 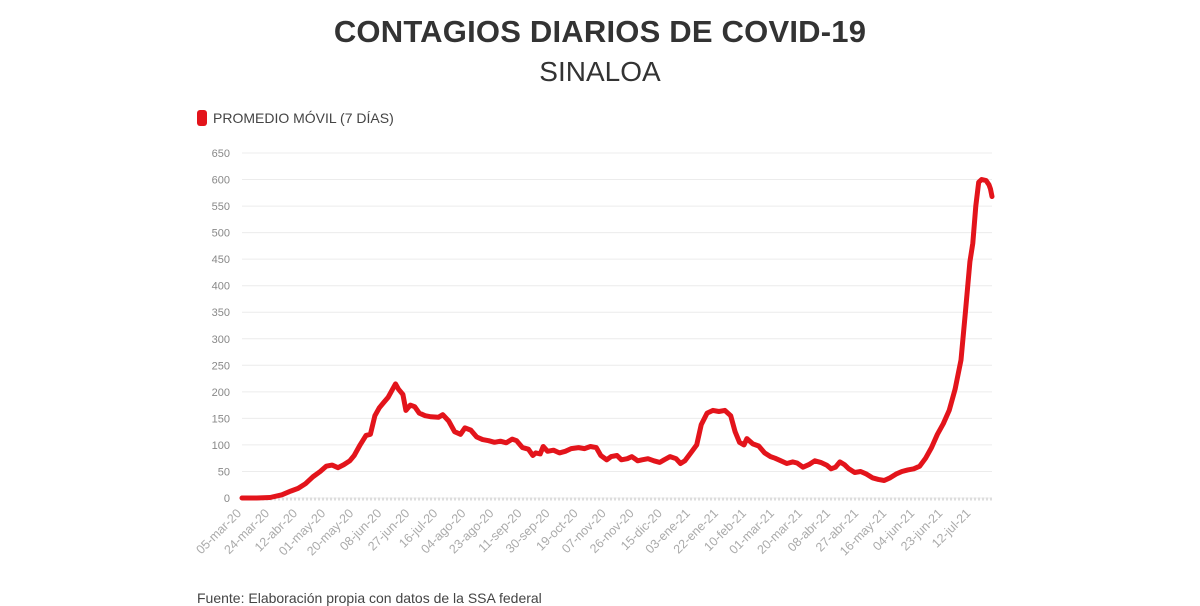 What do you see at coordinates (303, 118) in the screenshot?
I see `legend-label: PROMEDIO MÓVIL (7 DÍAS)` at bounding box center [303, 118].